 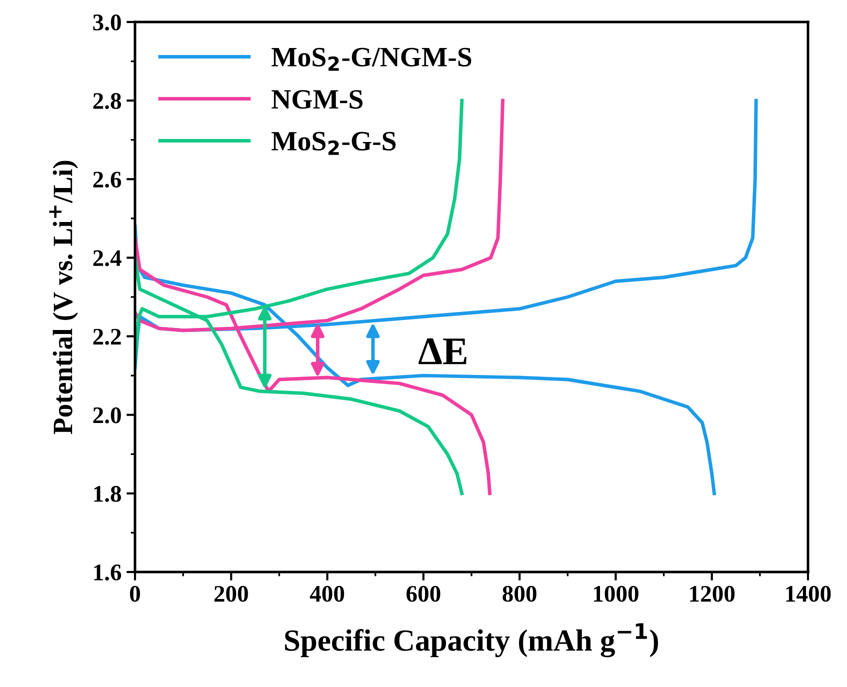 What do you see at coordinates (107, 180) in the screenshot?
I see `y-tick-label: 2.6` at bounding box center [107, 180].